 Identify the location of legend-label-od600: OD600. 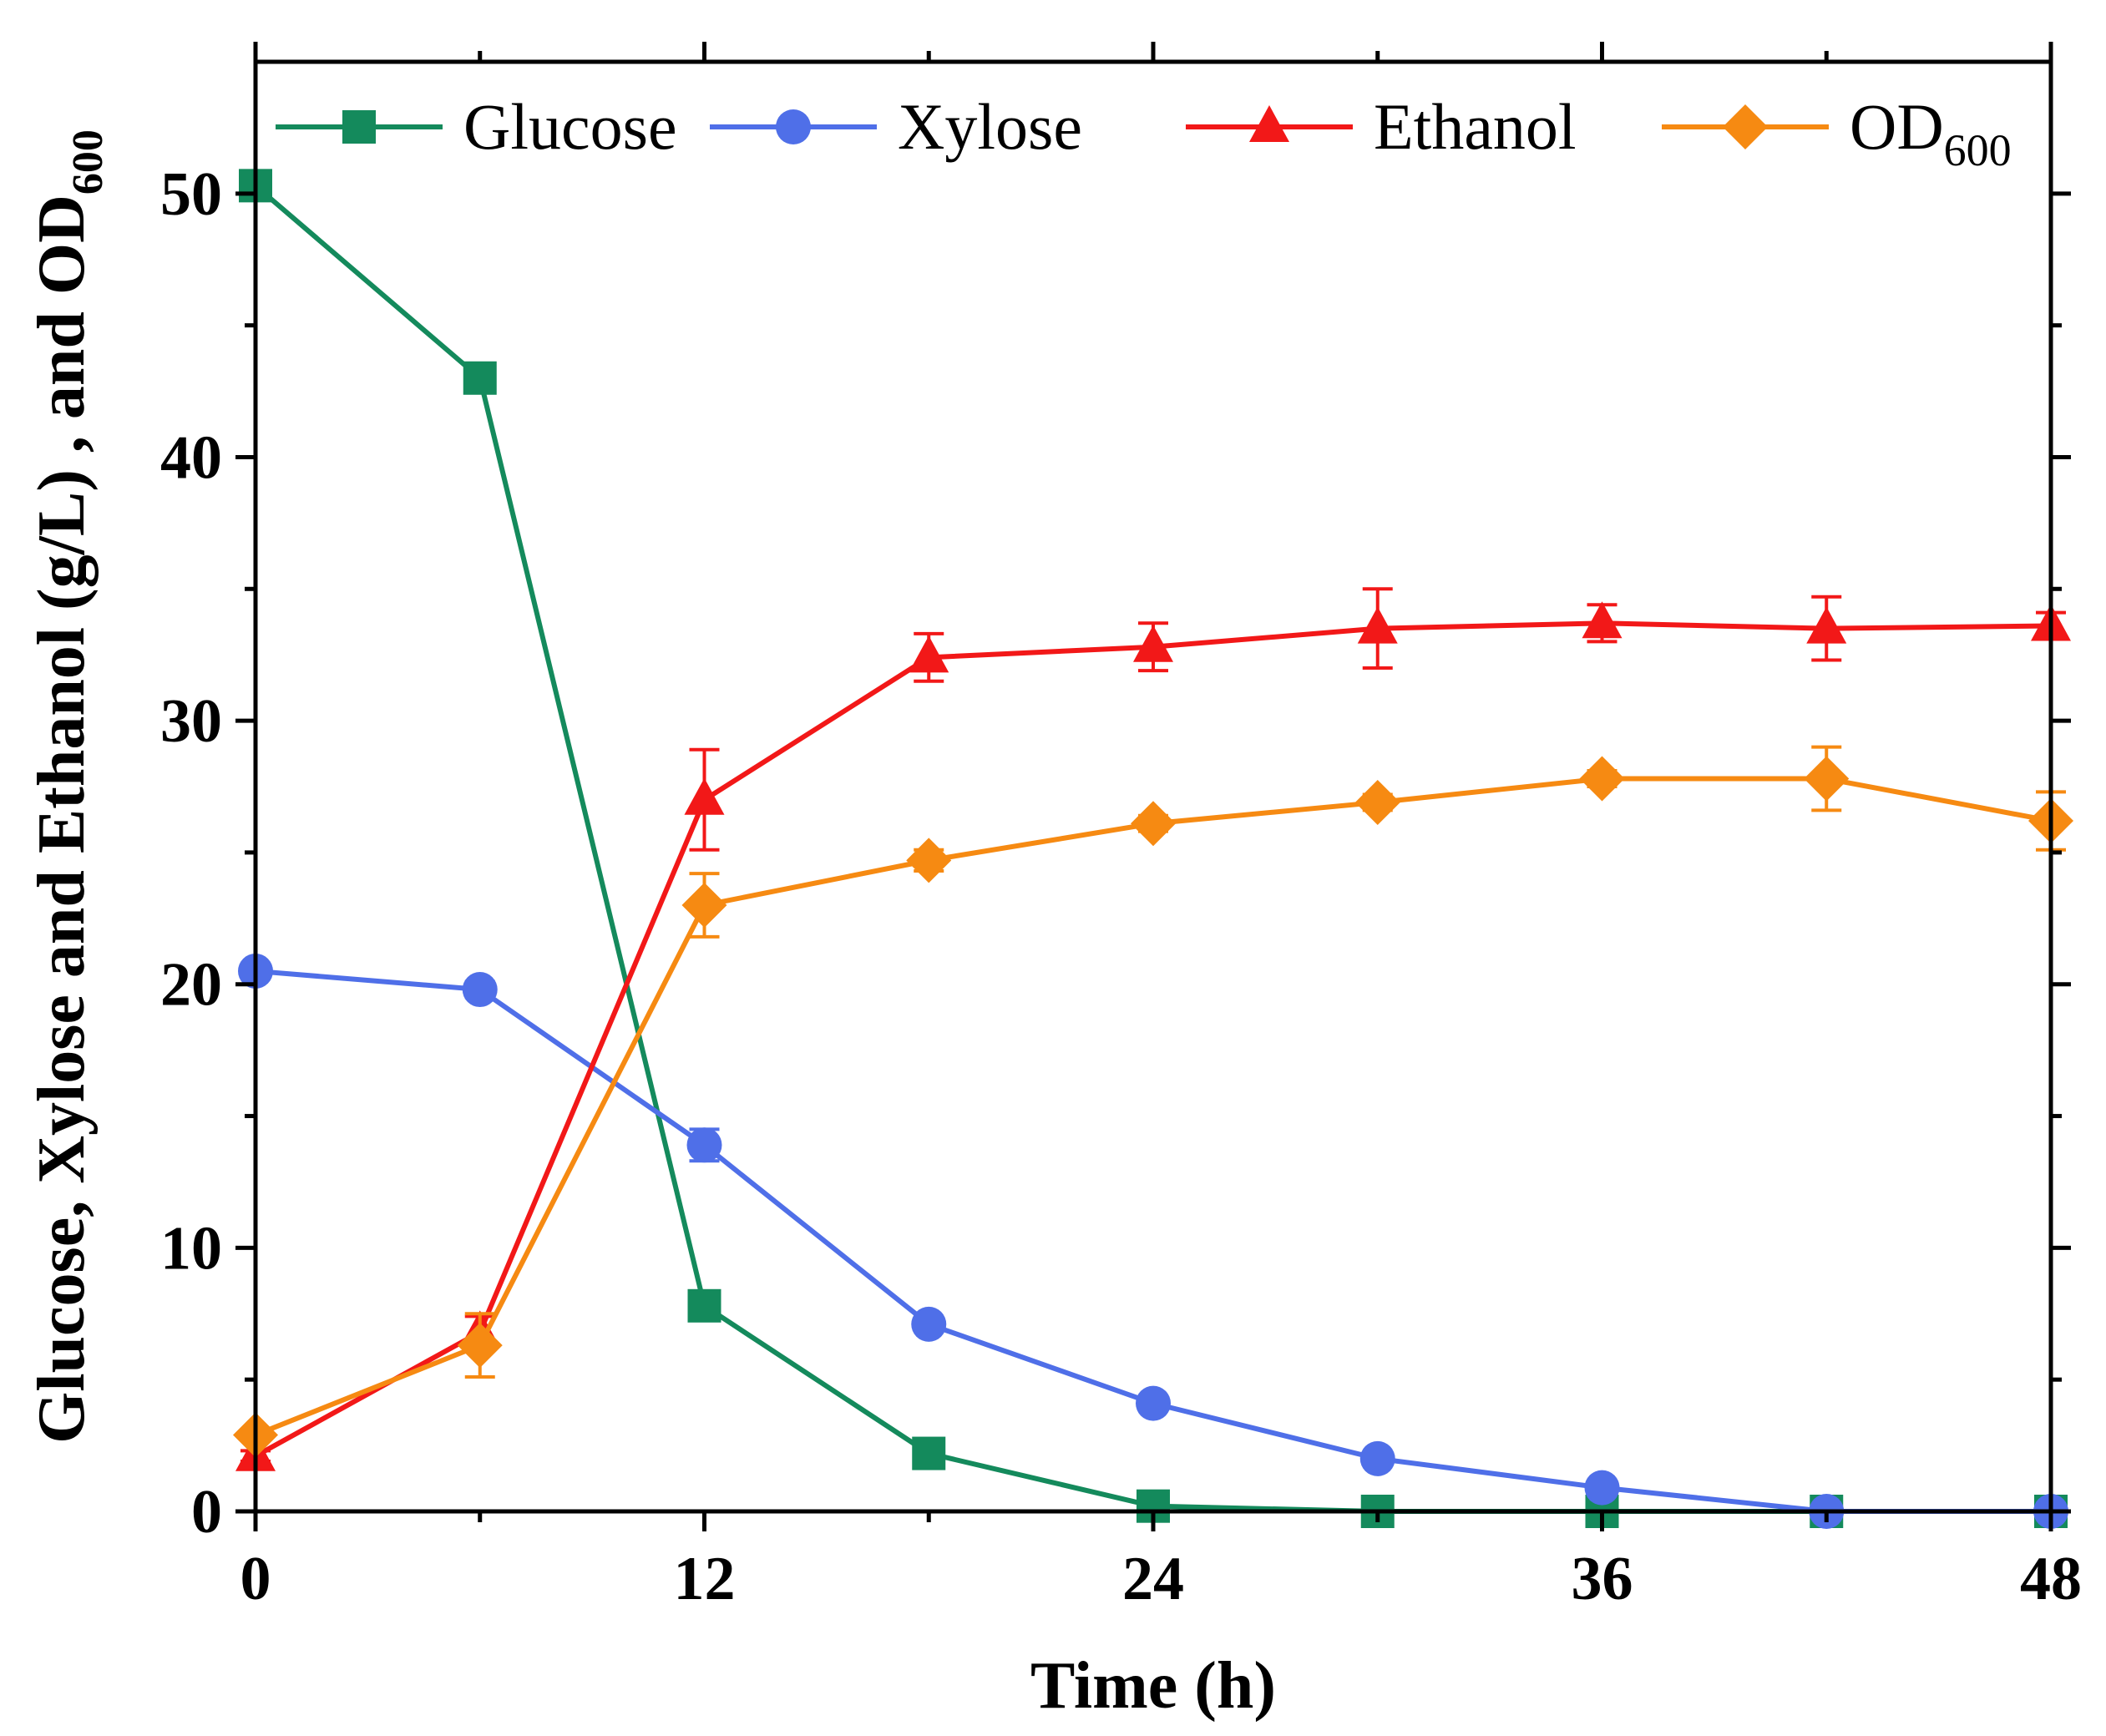
(1931, 132).